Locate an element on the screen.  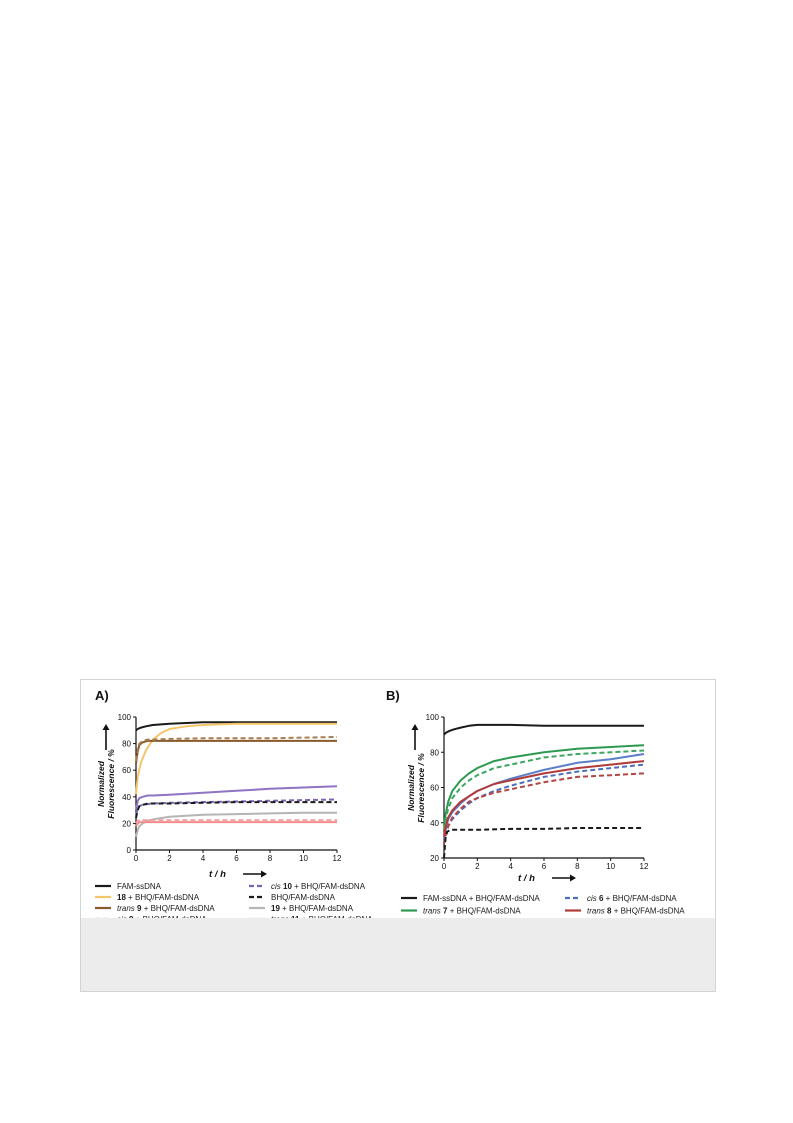
y-tick-label: 0 is located at coordinates (129, 850).